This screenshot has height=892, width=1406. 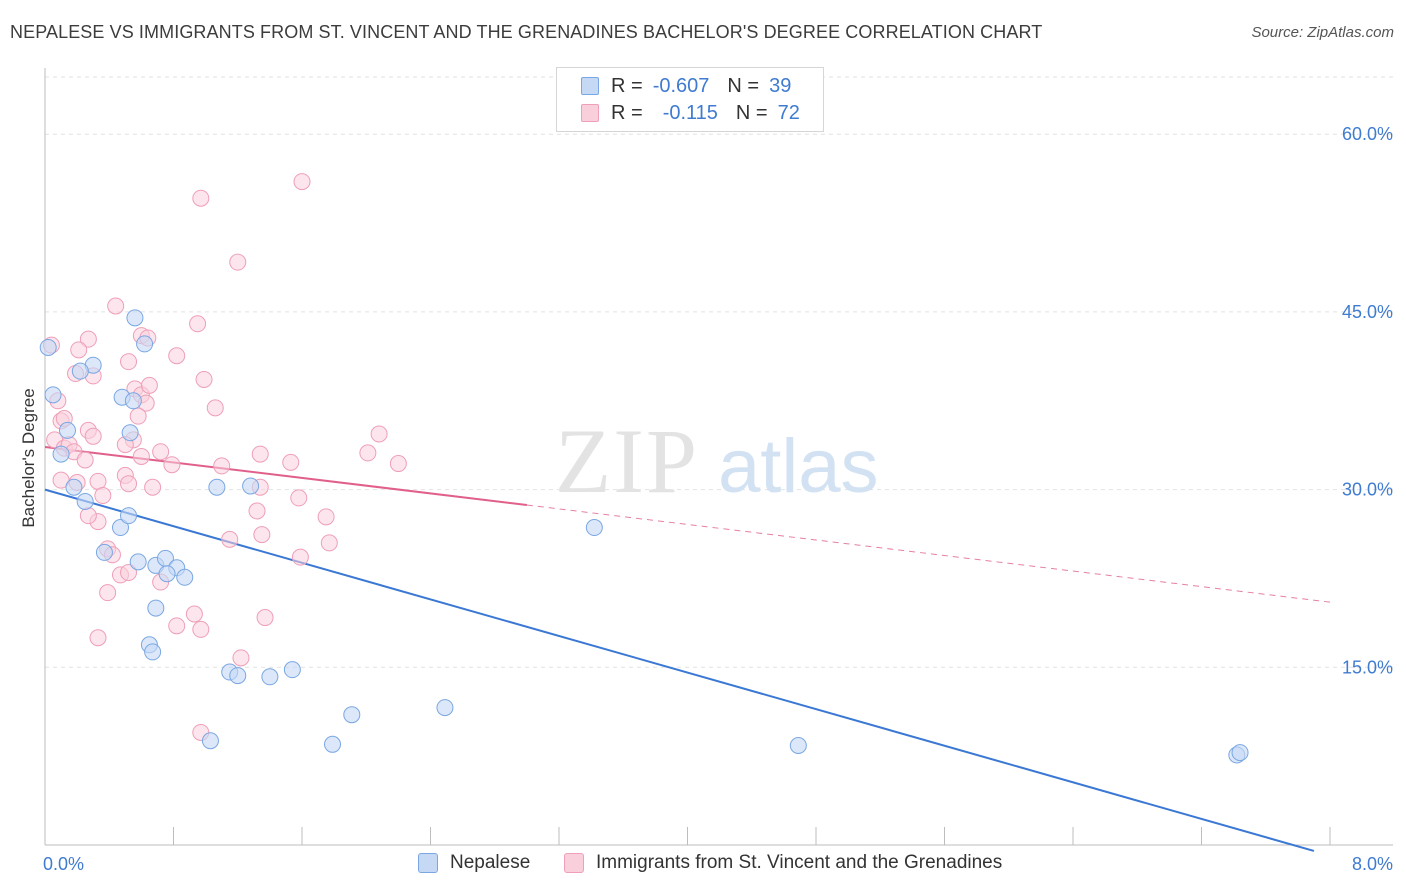 I want to click on y-tick-label: 15.0%, so click(x=1367, y=667).